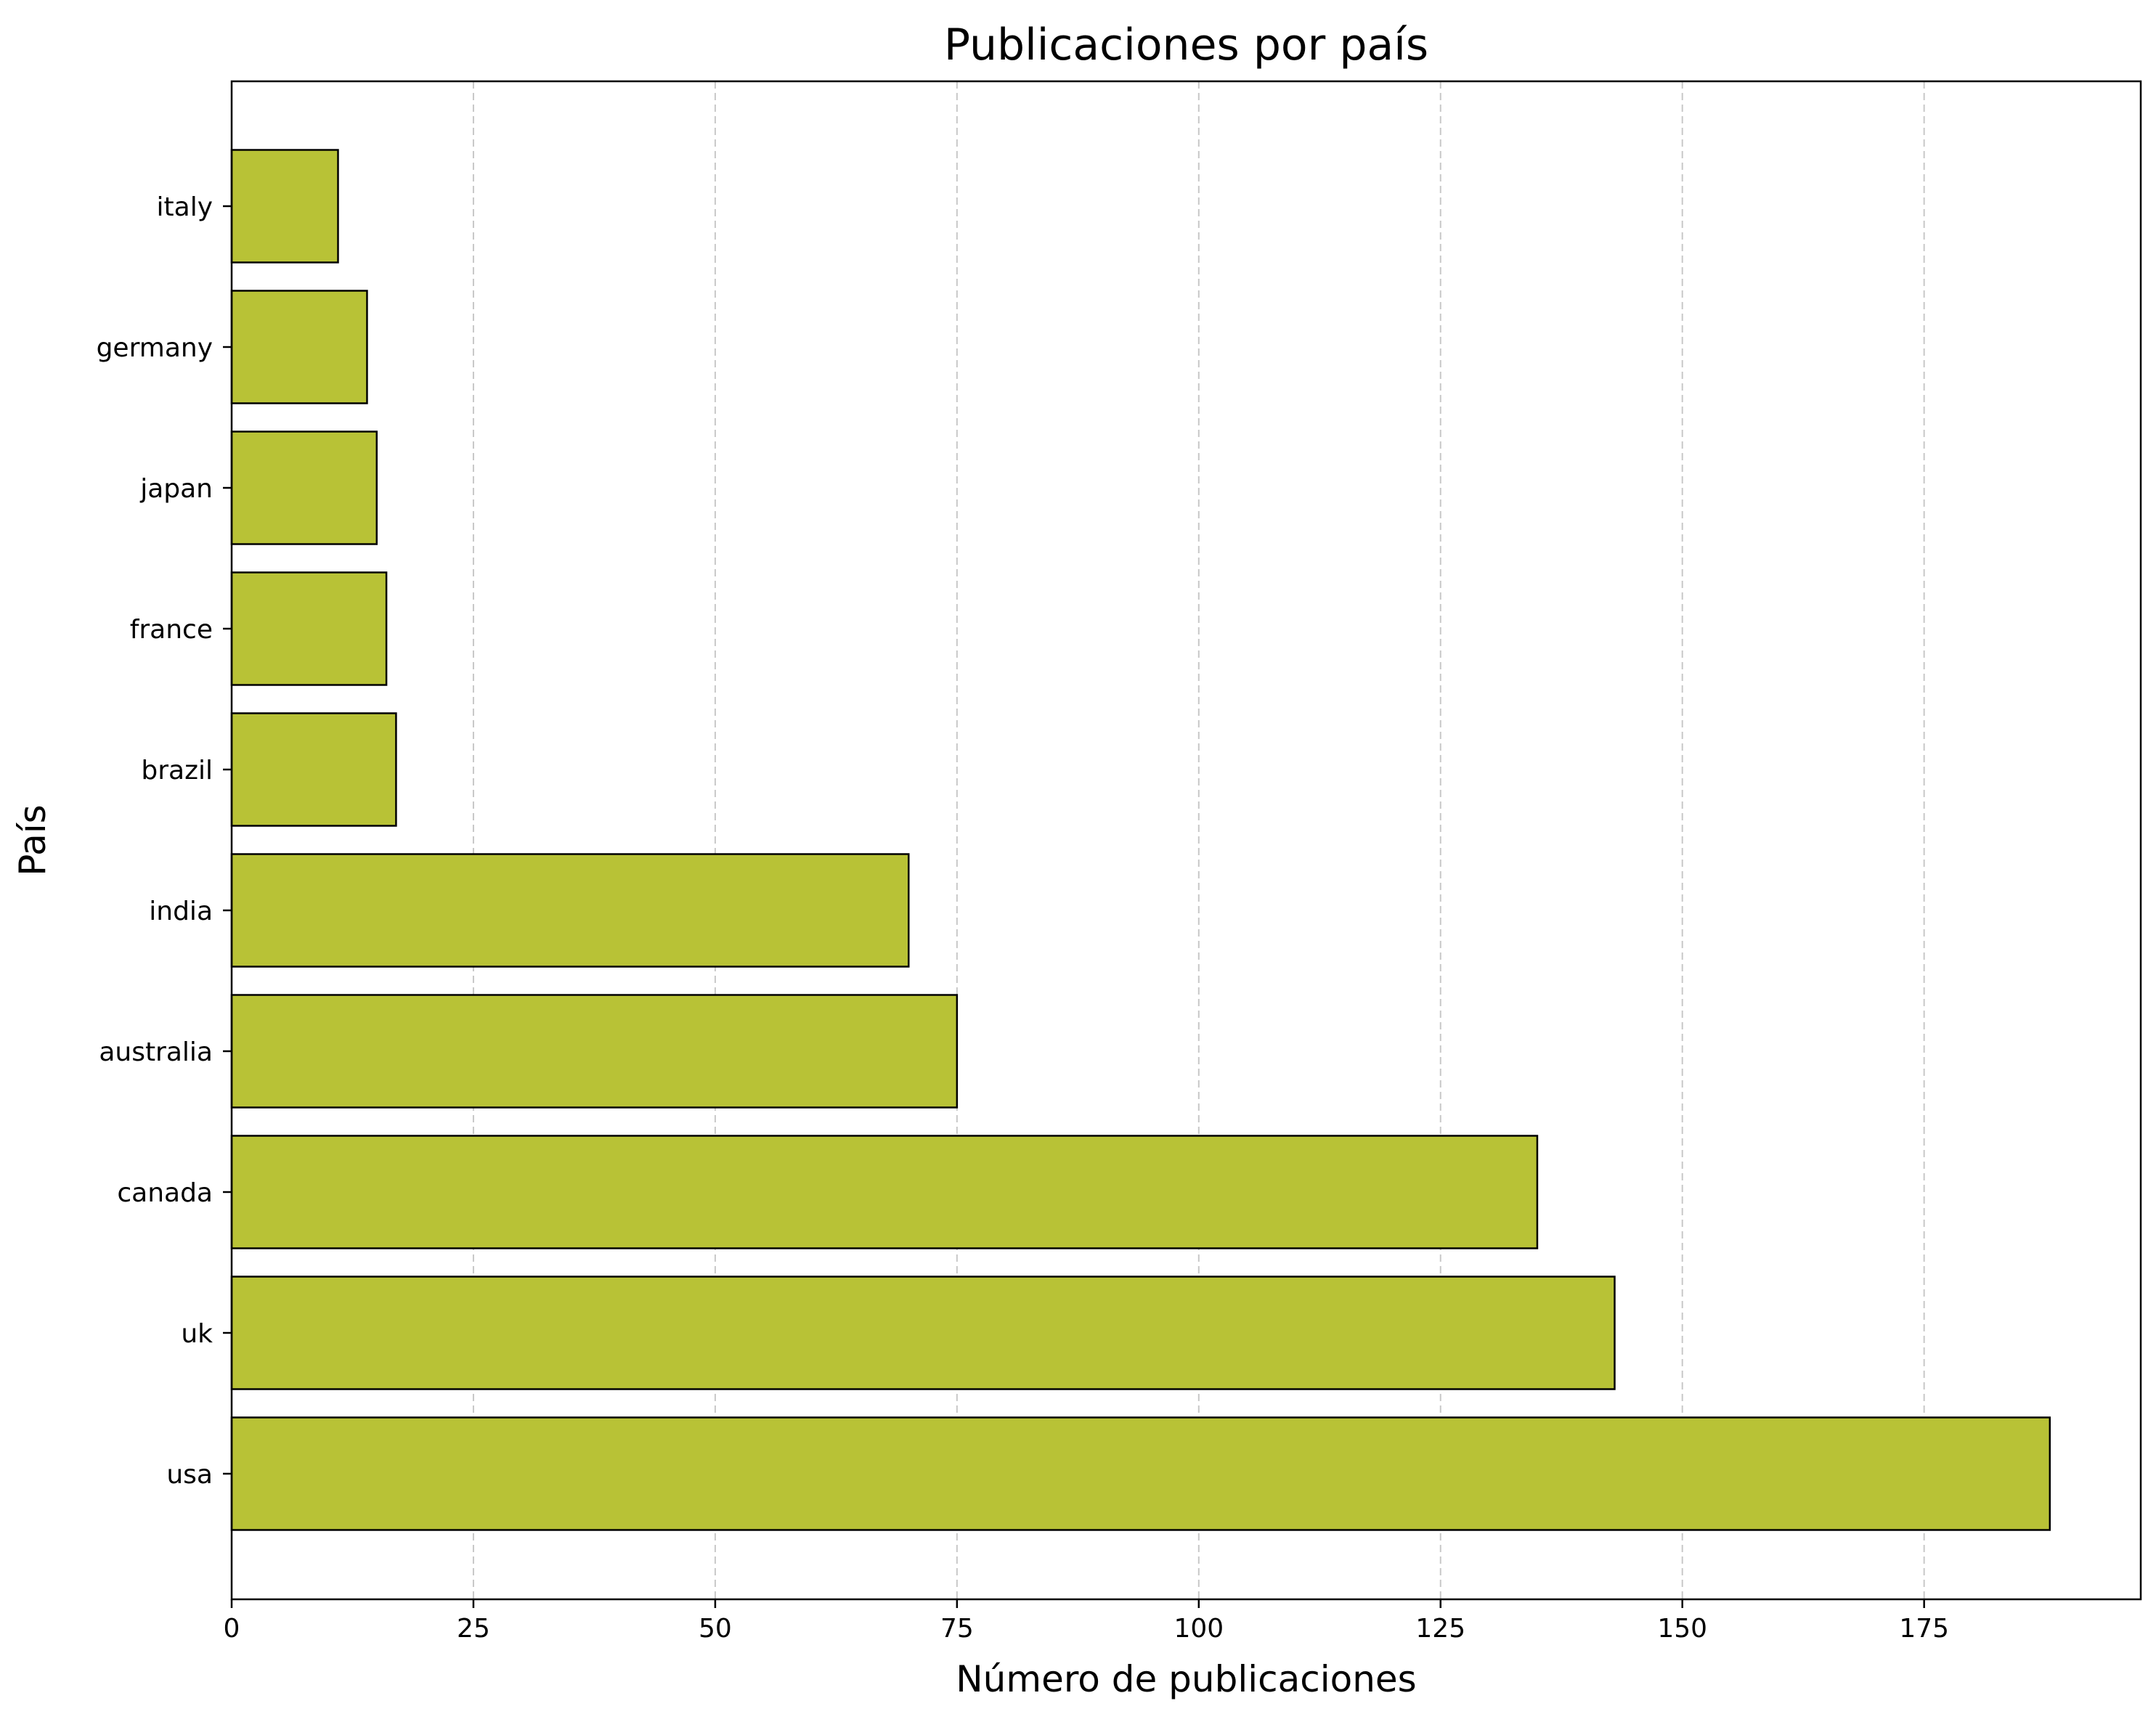 The height and width of the screenshot is (1722, 2156). What do you see at coordinates (570, 910) in the screenshot?
I see `bar-india` at bounding box center [570, 910].